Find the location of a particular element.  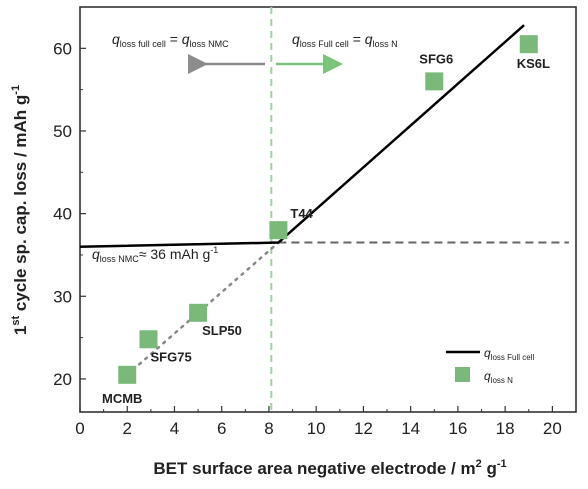

data-point-label: SFG75 is located at coordinates (170, 356).